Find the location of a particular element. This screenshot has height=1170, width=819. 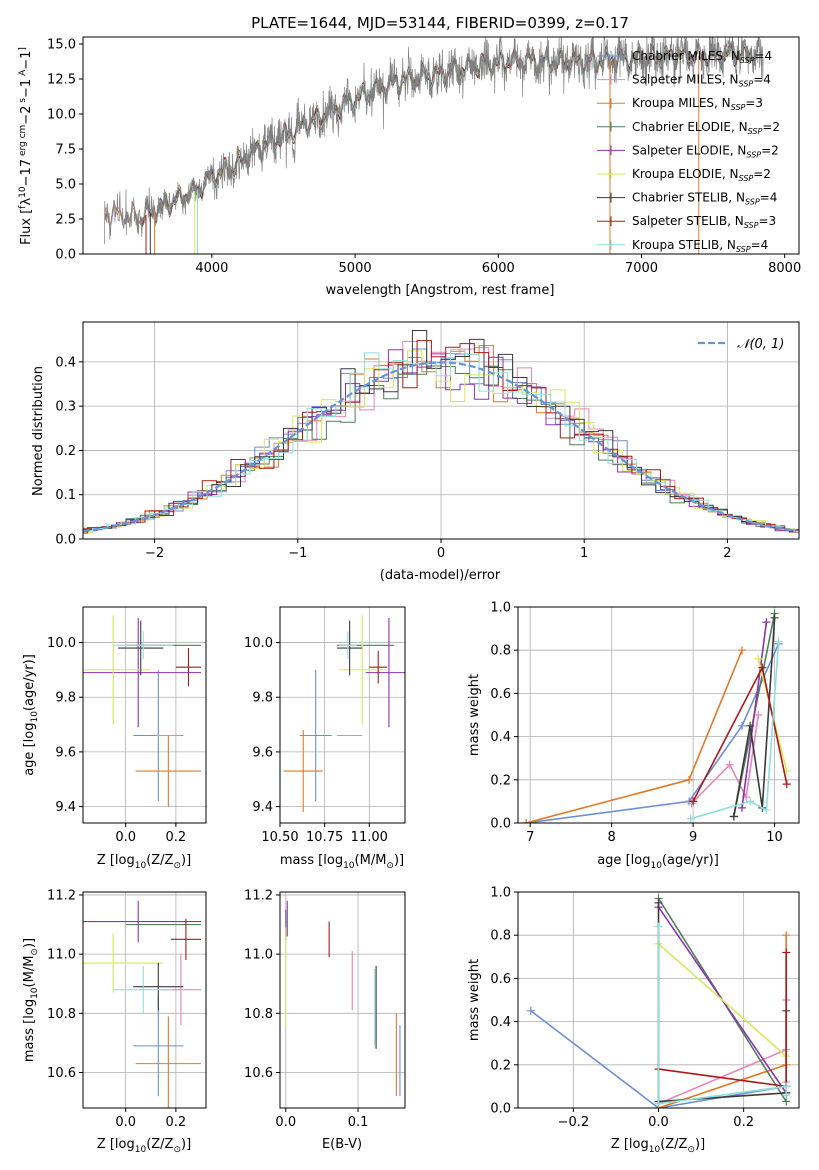

y-tick-label: 12.5 is located at coordinates (61, 80).